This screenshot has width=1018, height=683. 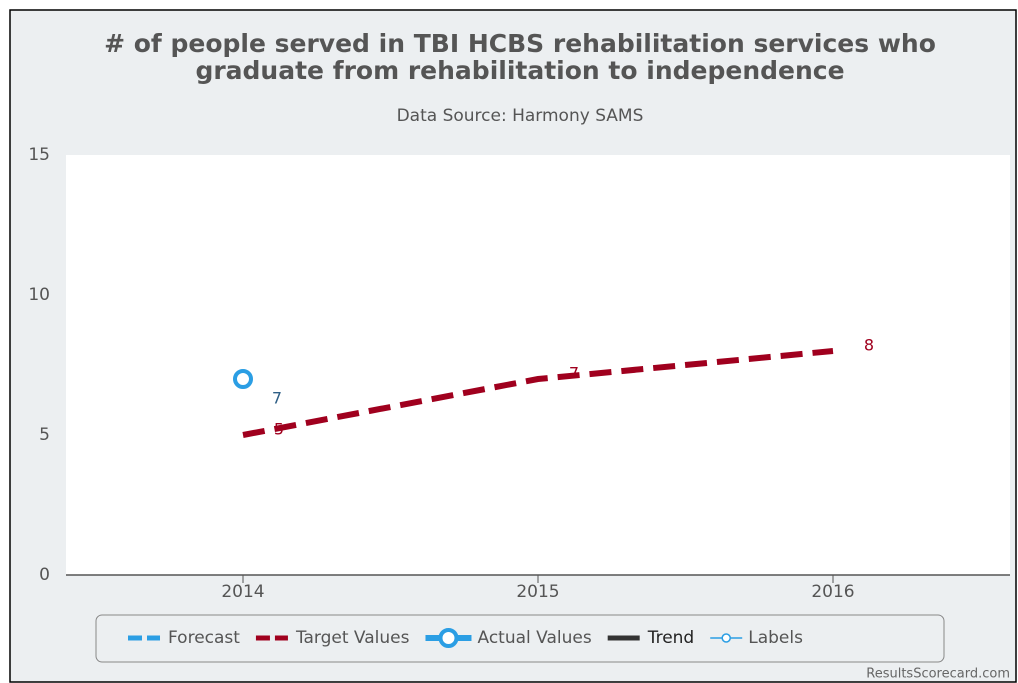 I want to click on legend-label: Target Values, so click(x=352, y=638).